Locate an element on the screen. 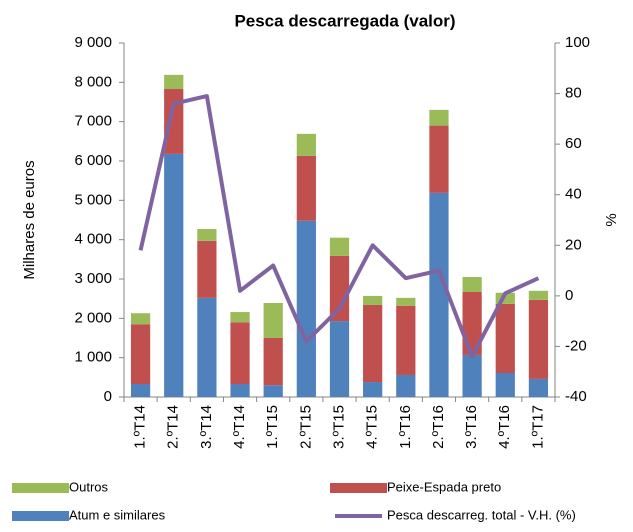 The height and width of the screenshot is (532, 633). y-tick-label: 3 000 is located at coordinates (93, 278).